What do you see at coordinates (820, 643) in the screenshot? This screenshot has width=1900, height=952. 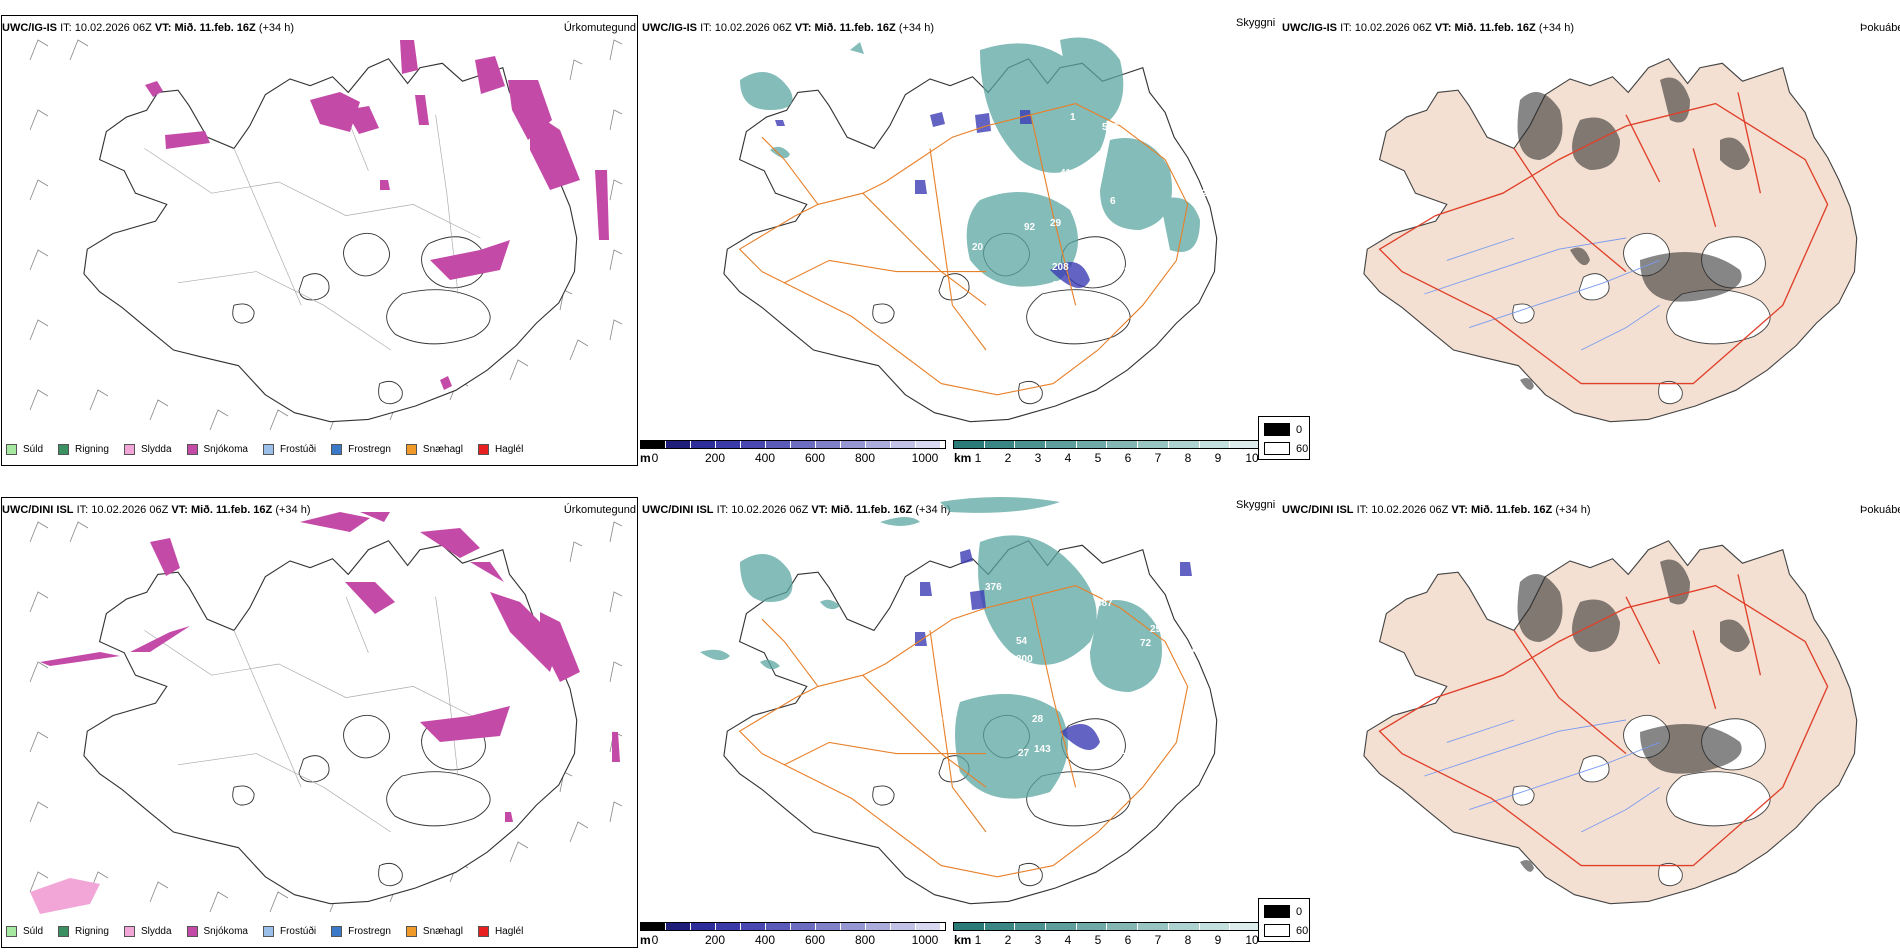 I see `vis-label: 346` at bounding box center [820, 643].